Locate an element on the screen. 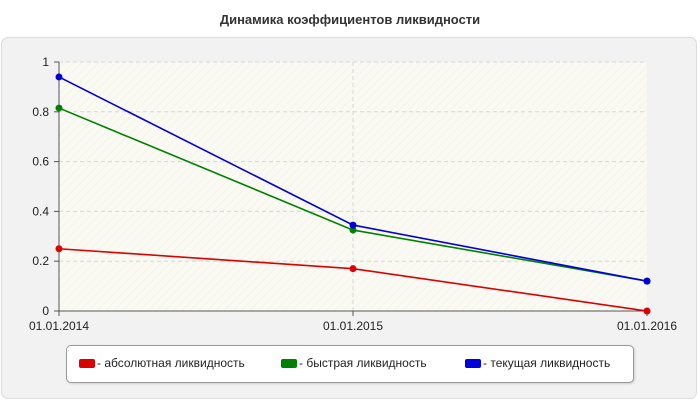 The image size is (700, 400). legend-swatch-green is located at coordinates (289, 363).